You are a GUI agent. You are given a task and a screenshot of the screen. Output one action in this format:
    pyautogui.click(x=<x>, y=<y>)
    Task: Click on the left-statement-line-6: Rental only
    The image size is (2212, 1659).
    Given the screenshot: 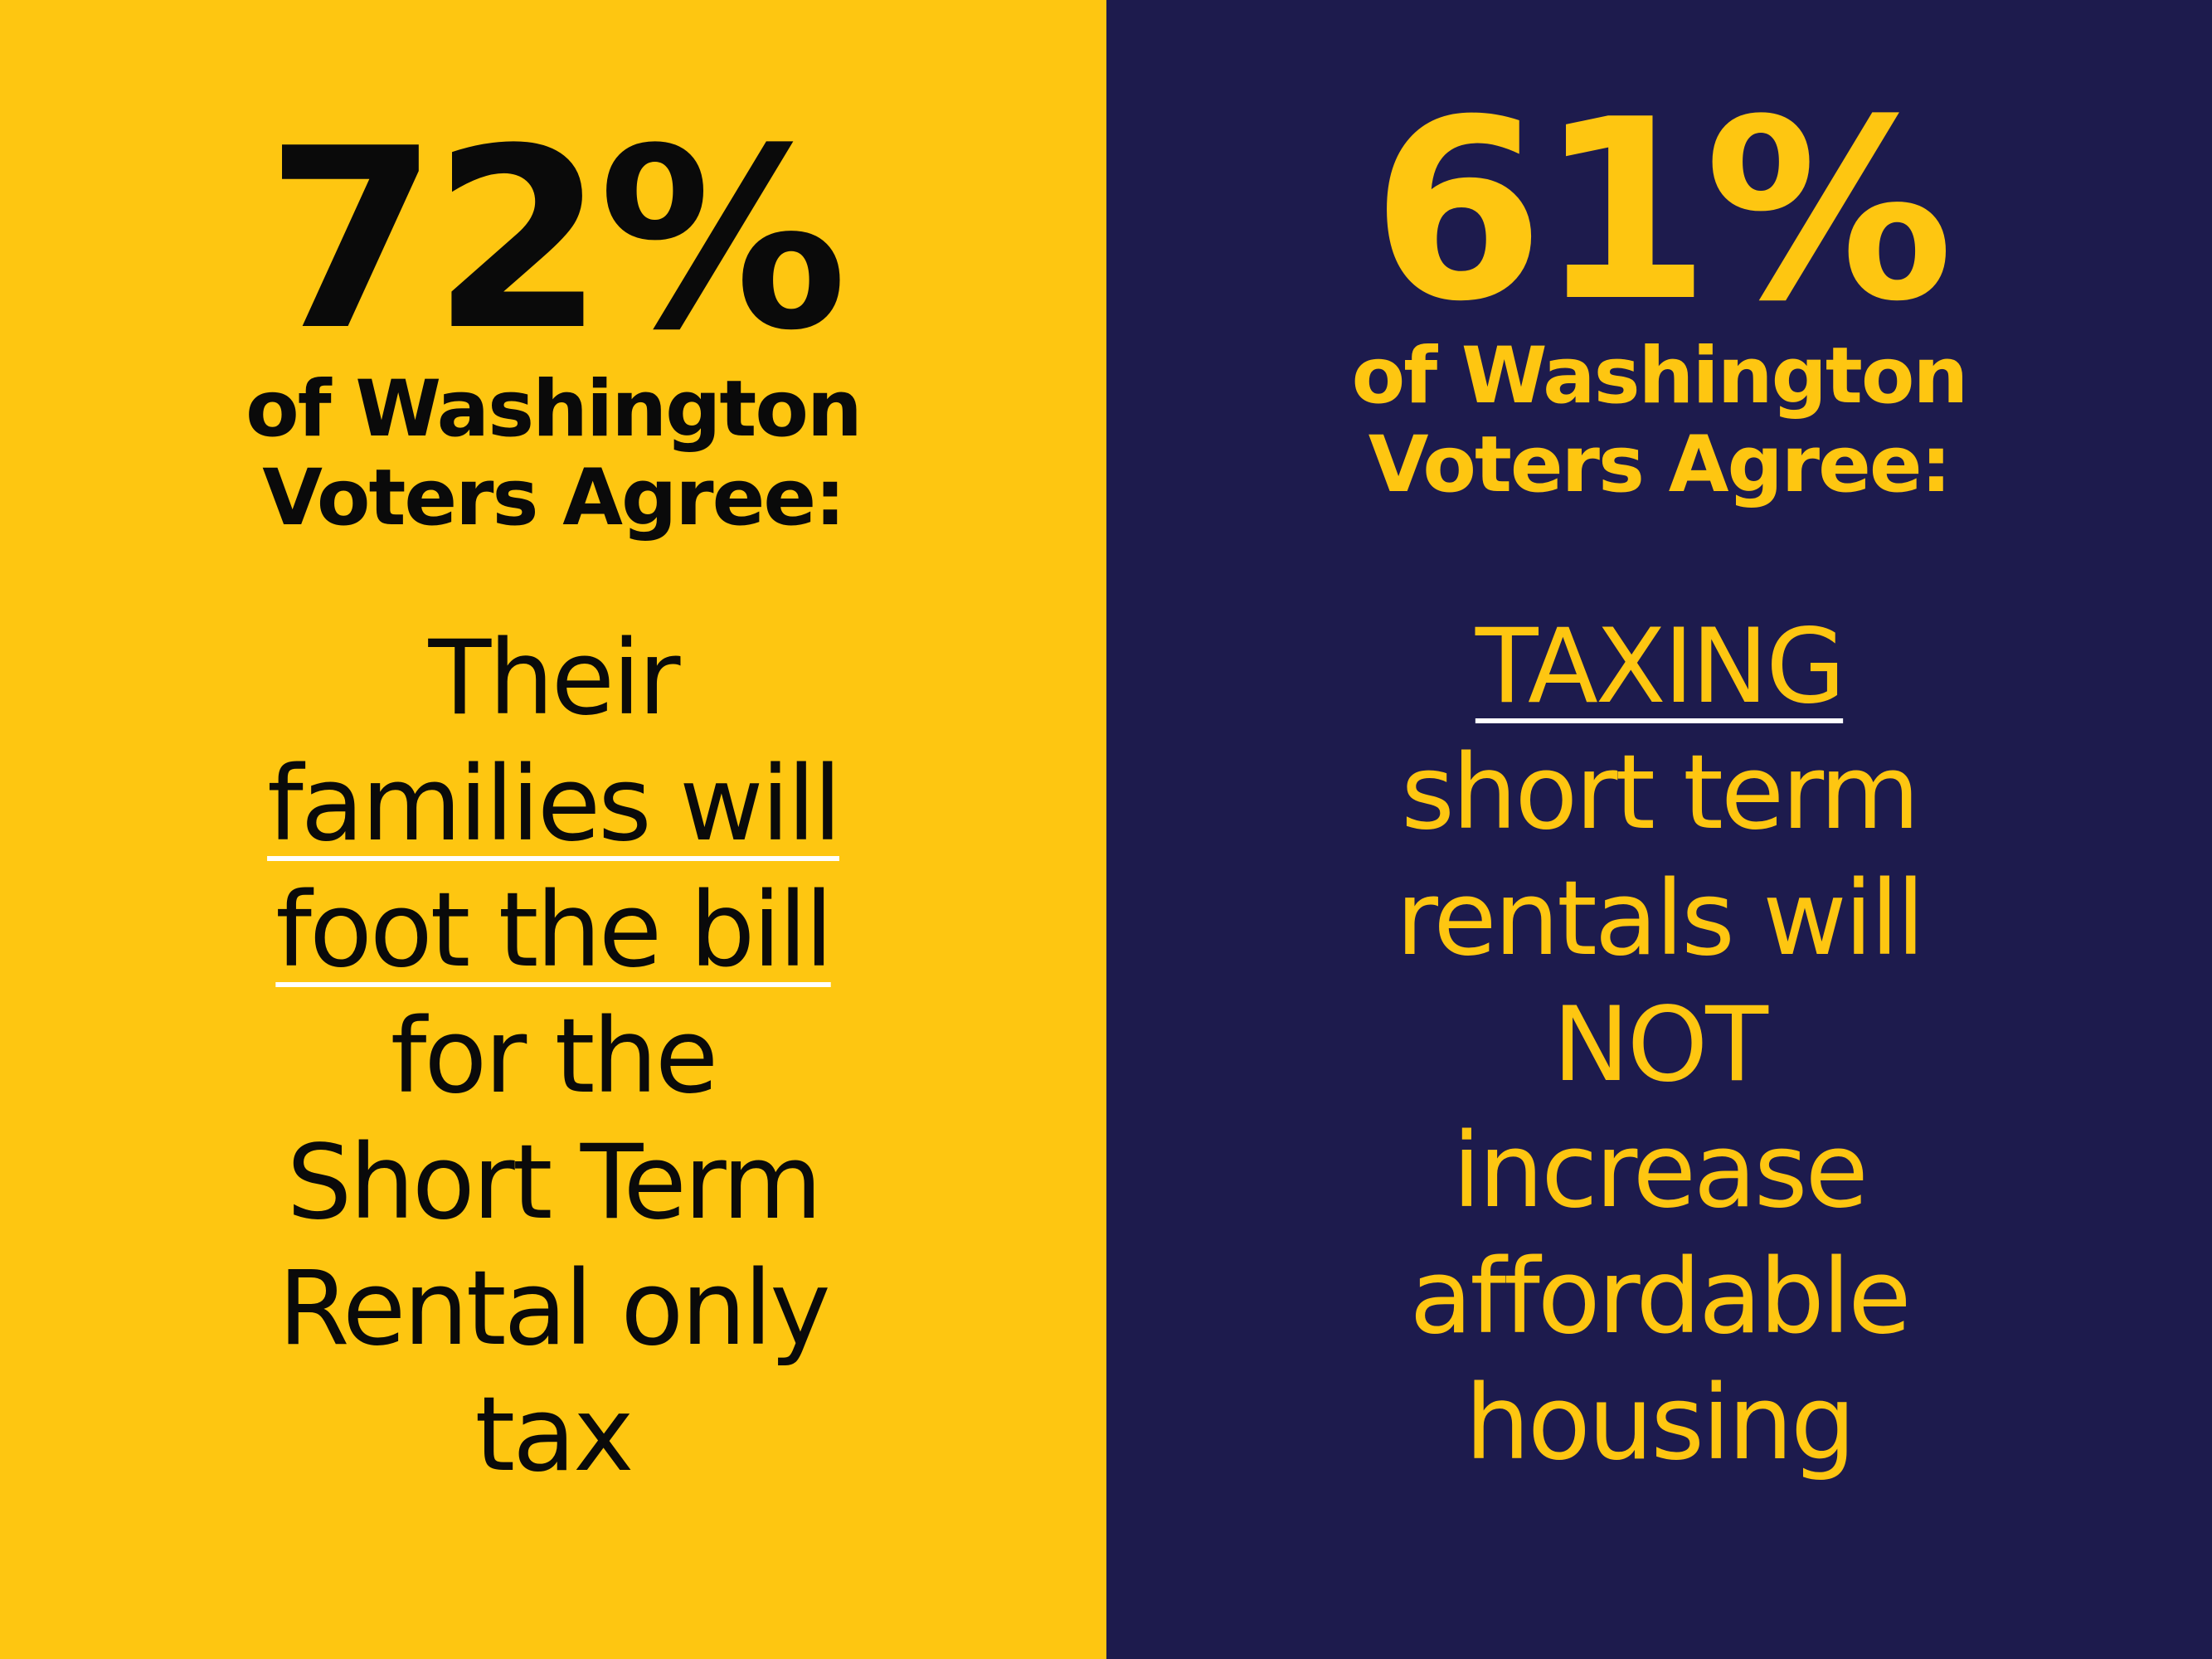 What is the action you would take?
    pyautogui.click(x=554, y=1309)
    